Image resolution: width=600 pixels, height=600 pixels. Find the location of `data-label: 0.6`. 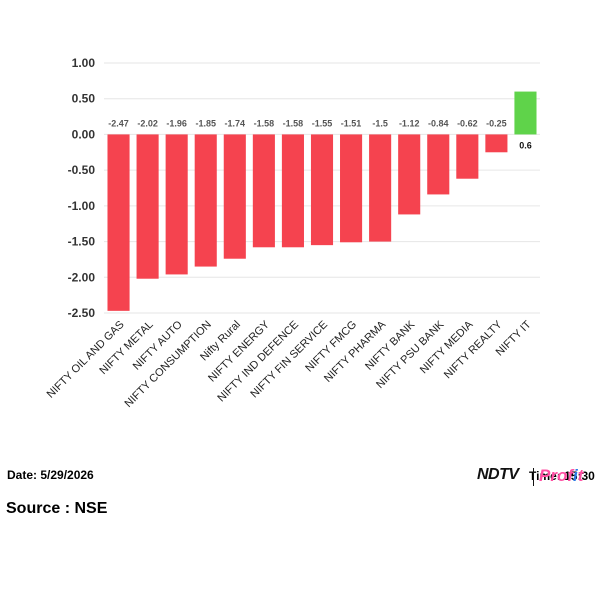

data-label: 0.6 is located at coordinates (525, 145).